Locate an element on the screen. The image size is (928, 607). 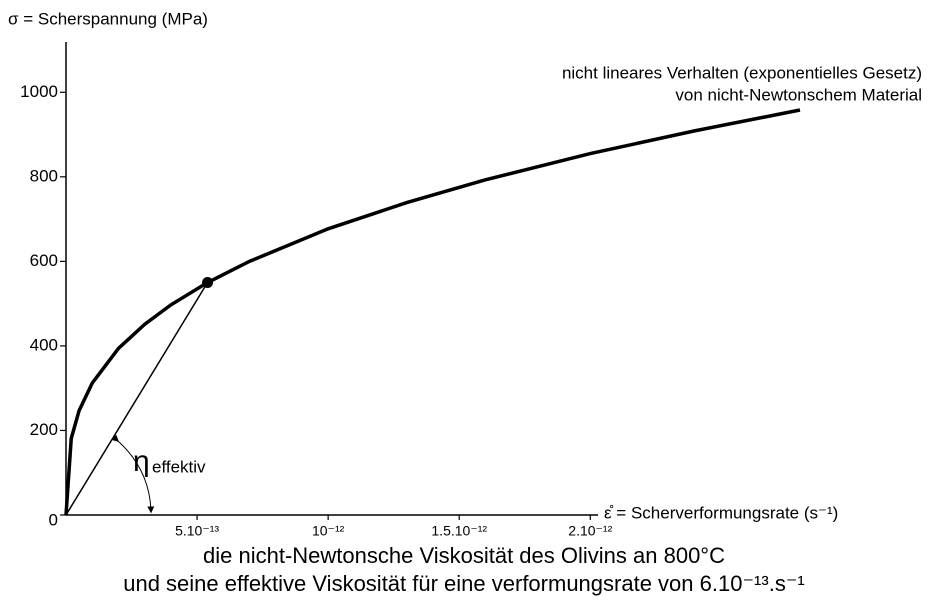
eta-text: effektiv is located at coordinates (179, 466).